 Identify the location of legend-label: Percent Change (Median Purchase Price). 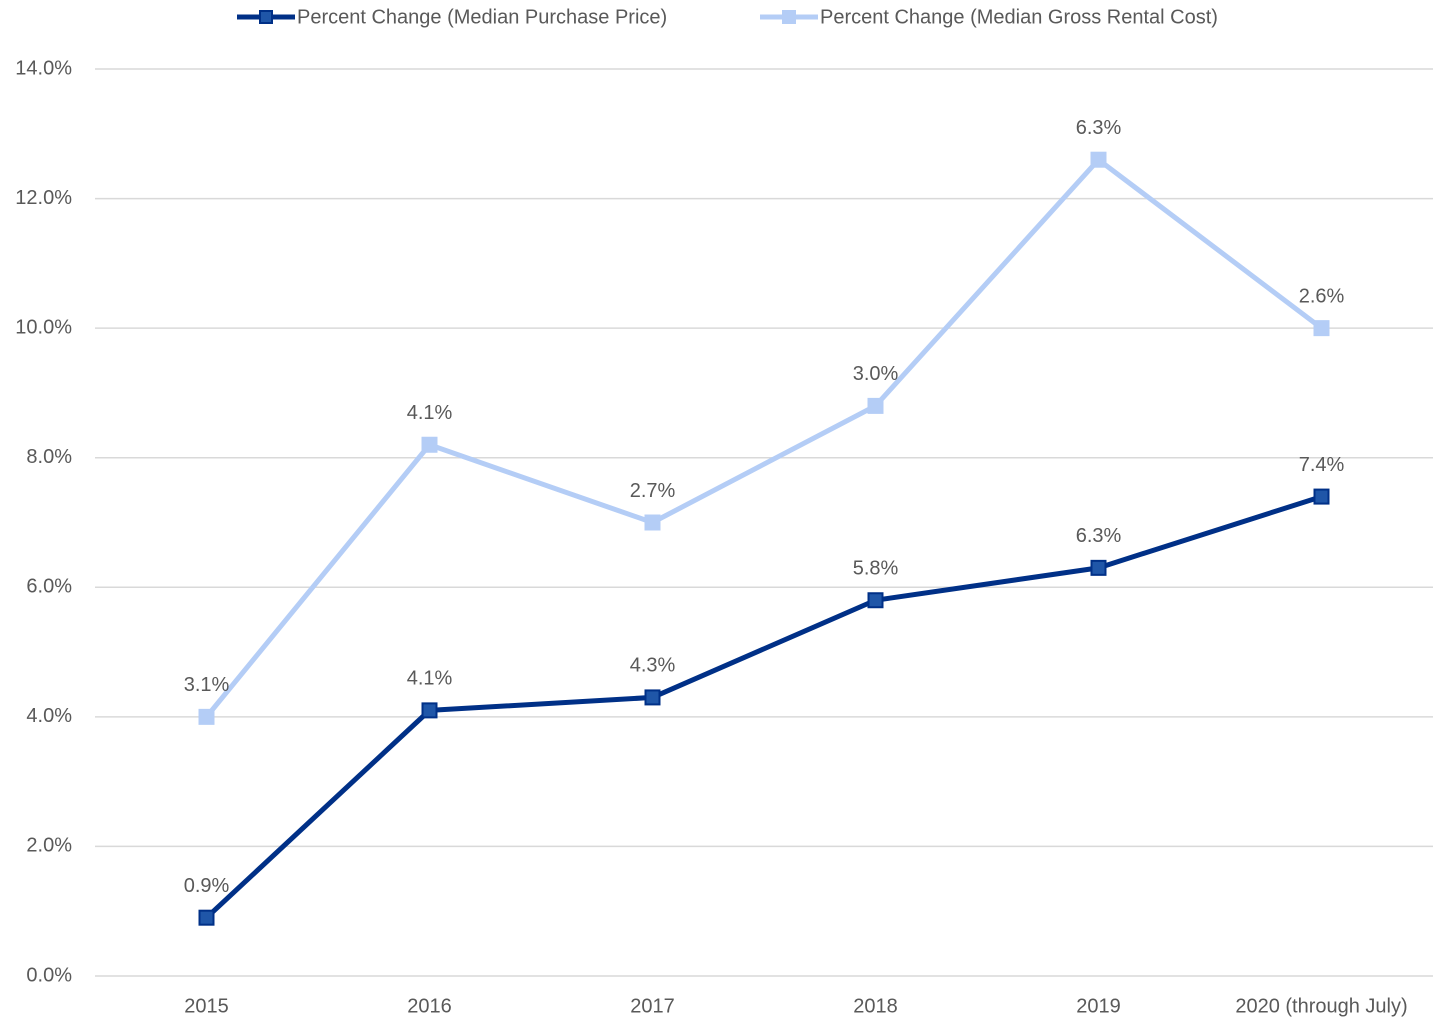
(482, 17).